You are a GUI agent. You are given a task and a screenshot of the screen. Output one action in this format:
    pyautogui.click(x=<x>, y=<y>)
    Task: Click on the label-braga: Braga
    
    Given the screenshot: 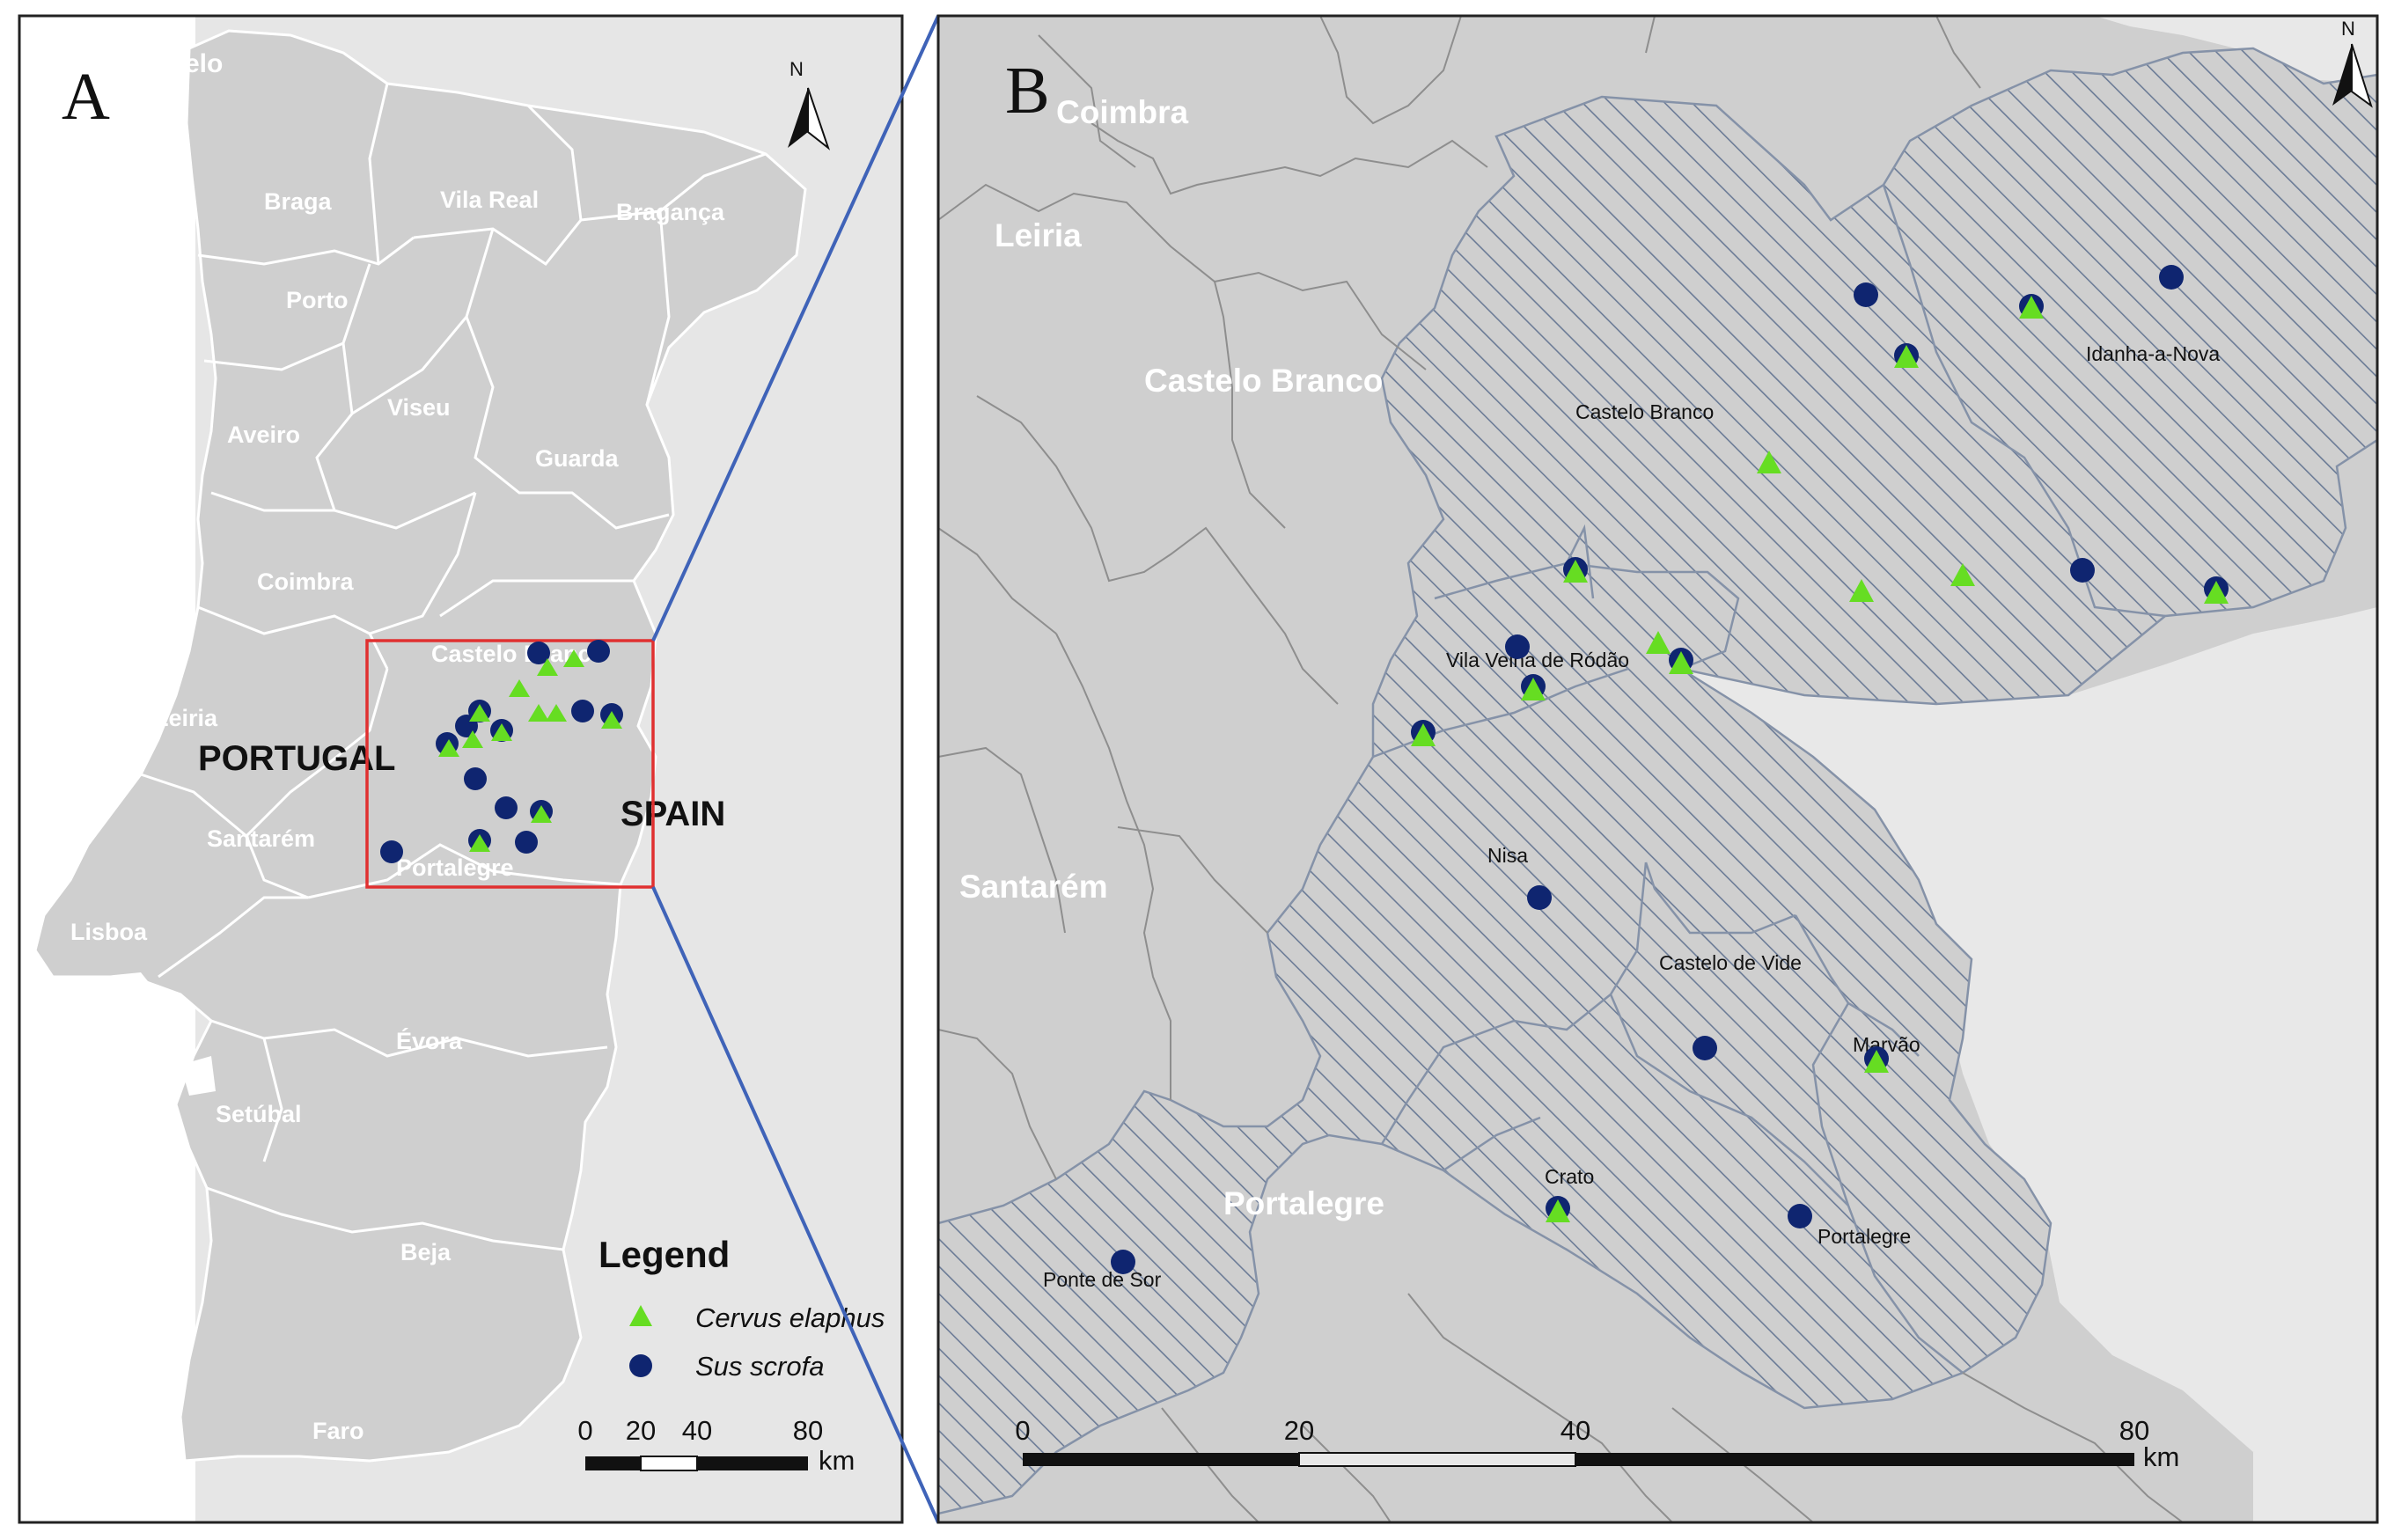 What is the action you would take?
    pyautogui.click(x=298, y=202)
    